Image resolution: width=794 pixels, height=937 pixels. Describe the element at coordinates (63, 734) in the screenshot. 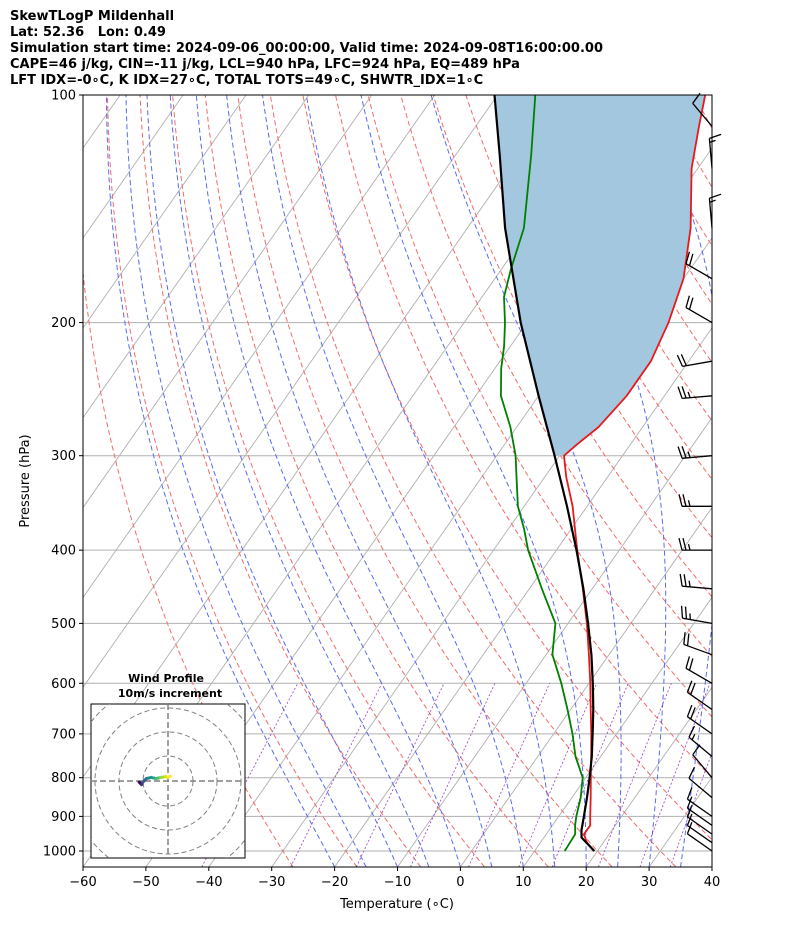

I see `y-tick-label: 700` at that location.